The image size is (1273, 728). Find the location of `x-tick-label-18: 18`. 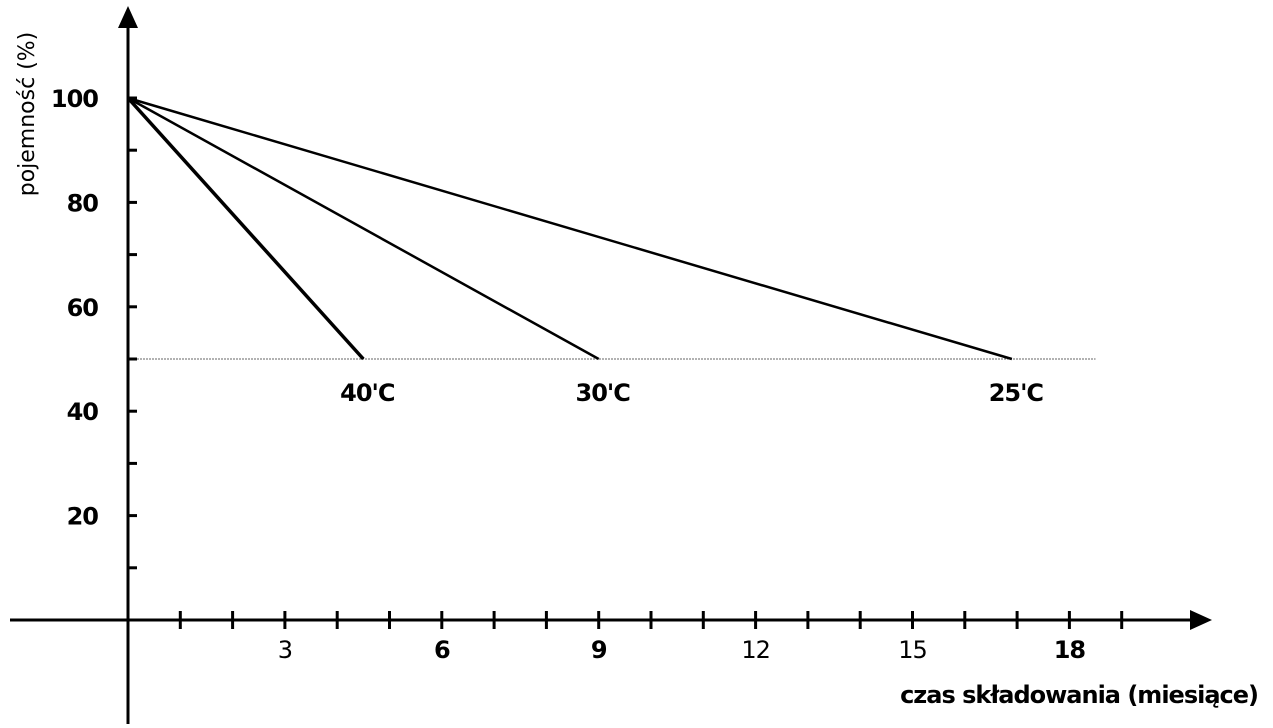

x-tick-label-18: 18 is located at coordinates (1070, 650).